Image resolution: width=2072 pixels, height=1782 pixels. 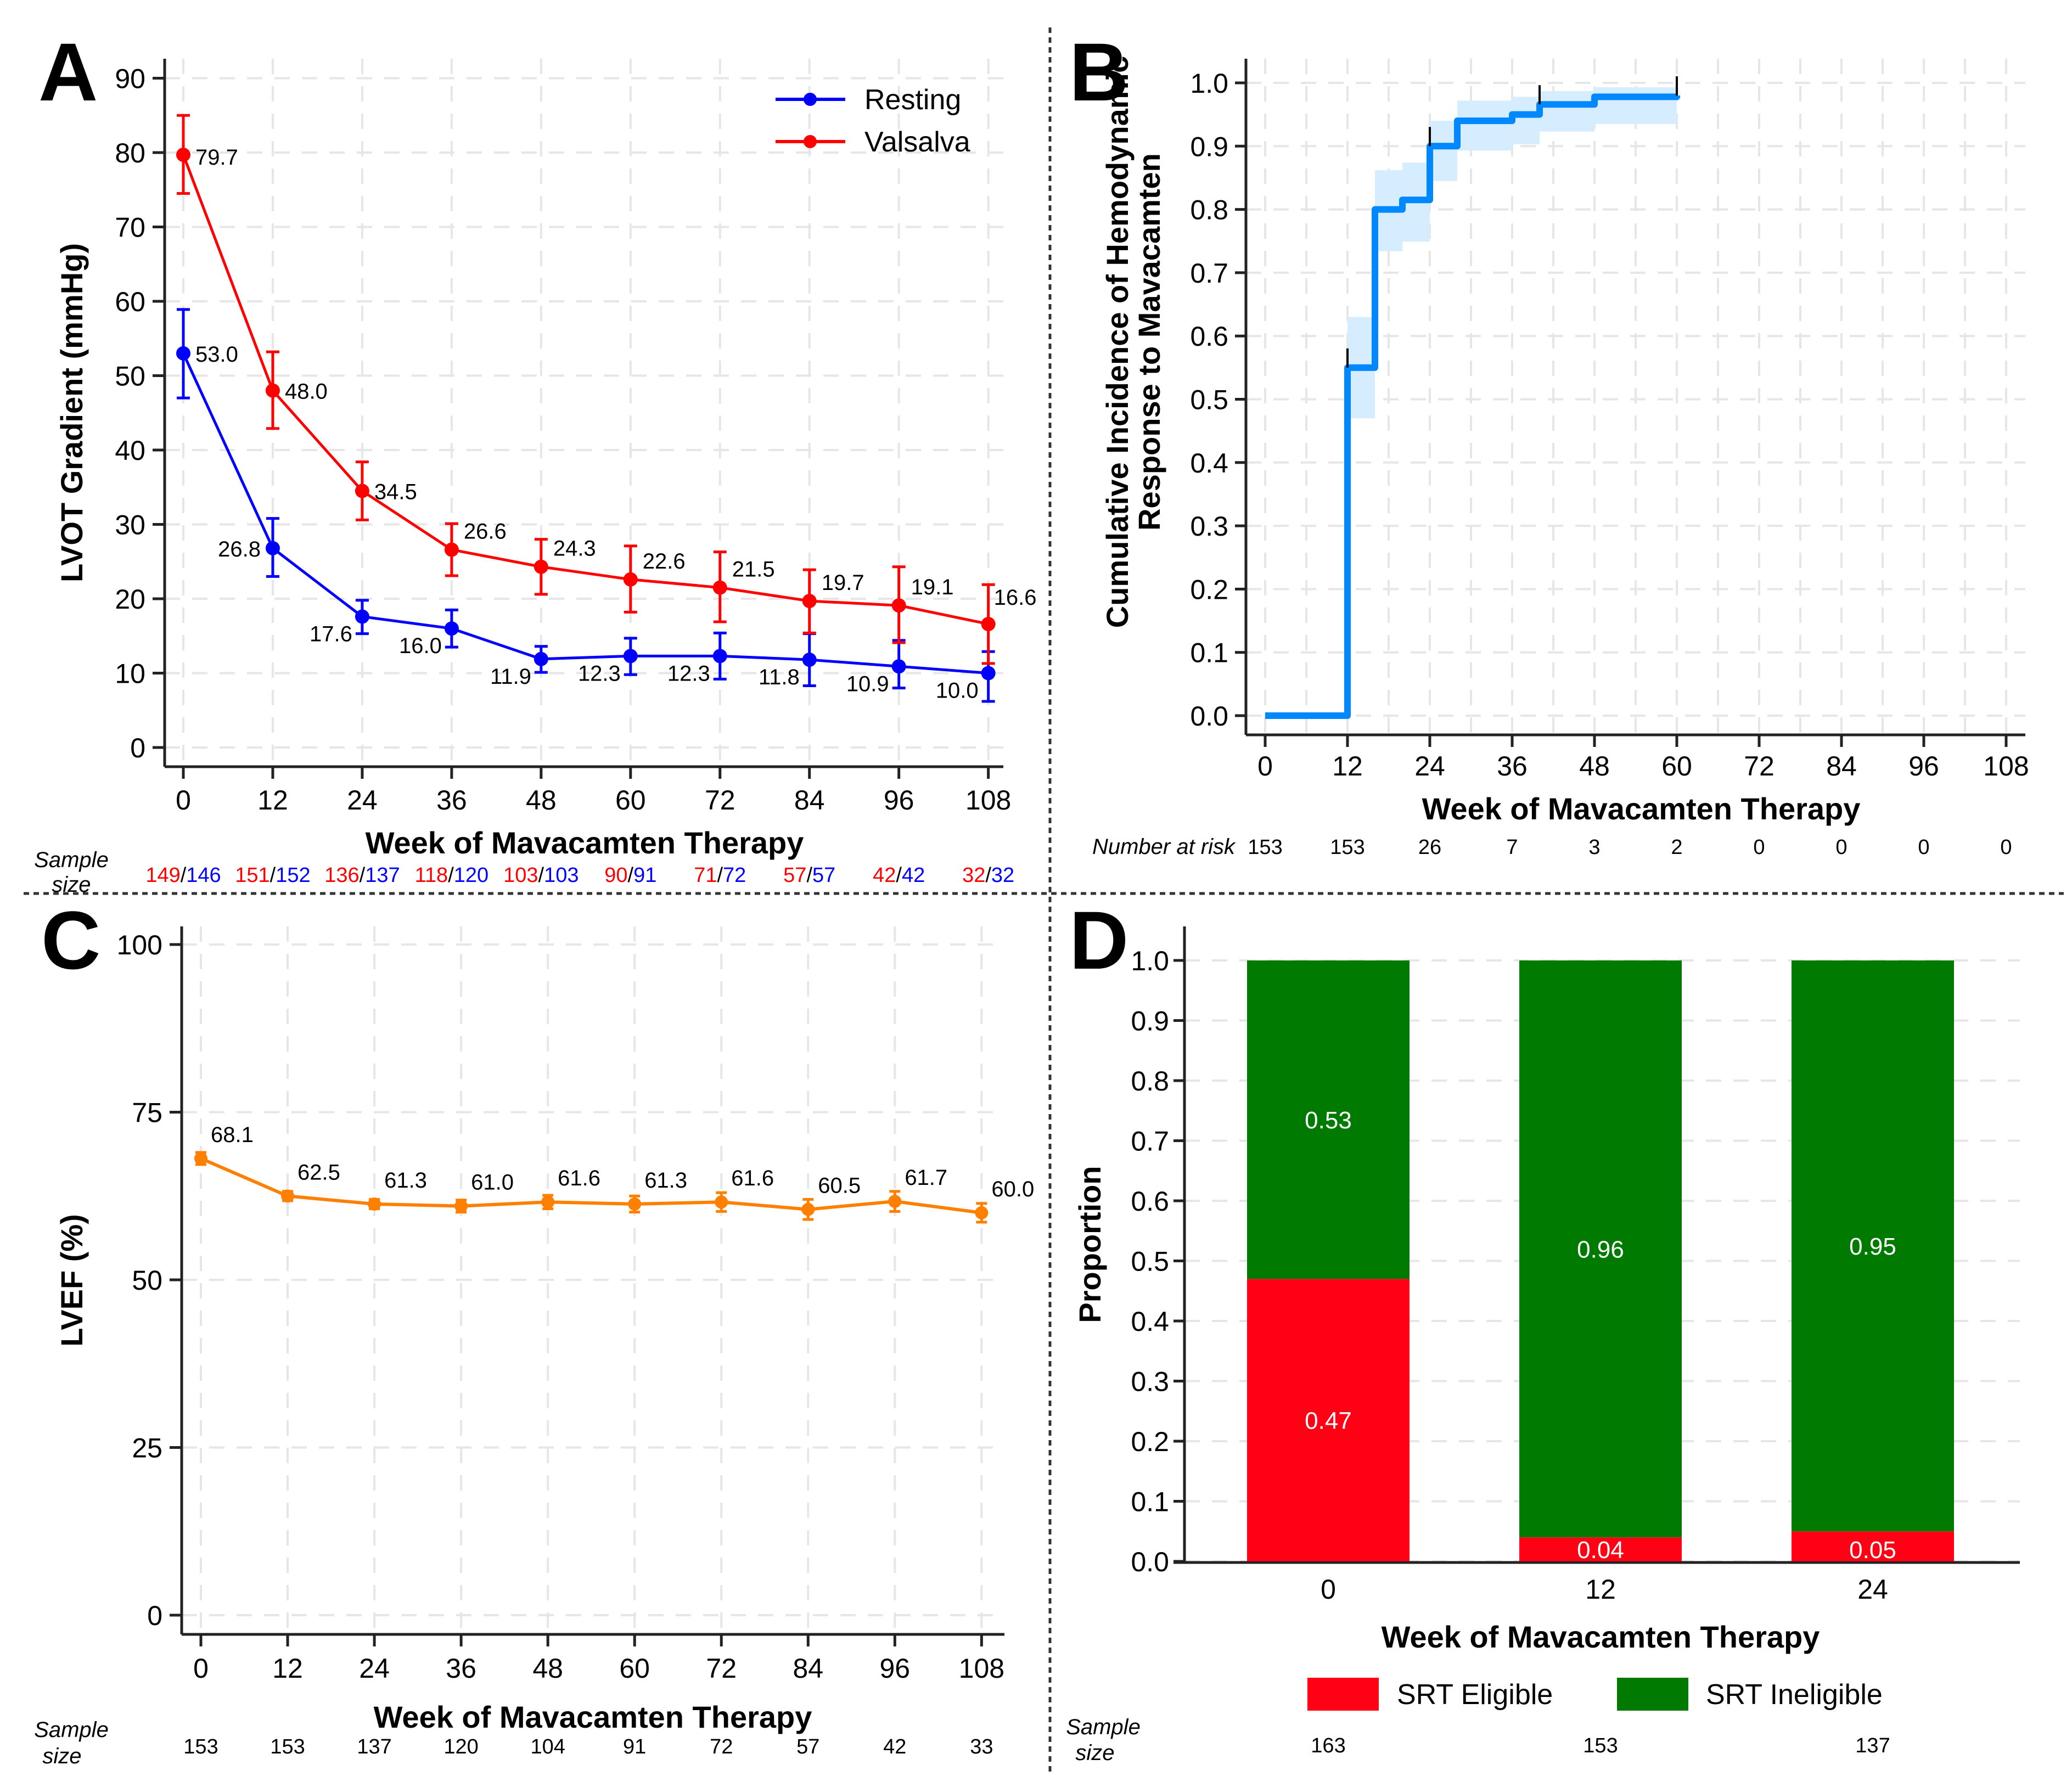 What do you see at coordinates (721, 1668) in the screenshot?
I see `x-tick-label: 72` at bounding box center [721, 1668].